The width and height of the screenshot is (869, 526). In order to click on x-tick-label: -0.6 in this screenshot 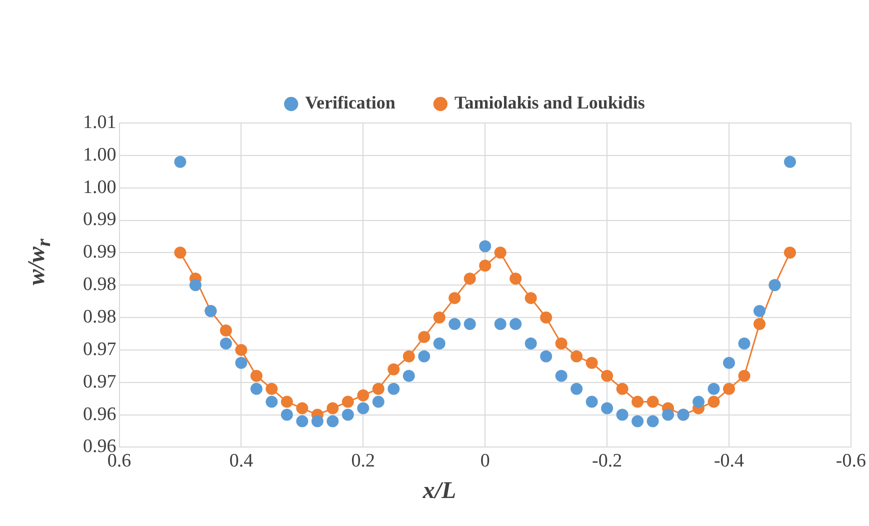, I will do `click(851, 461)`.